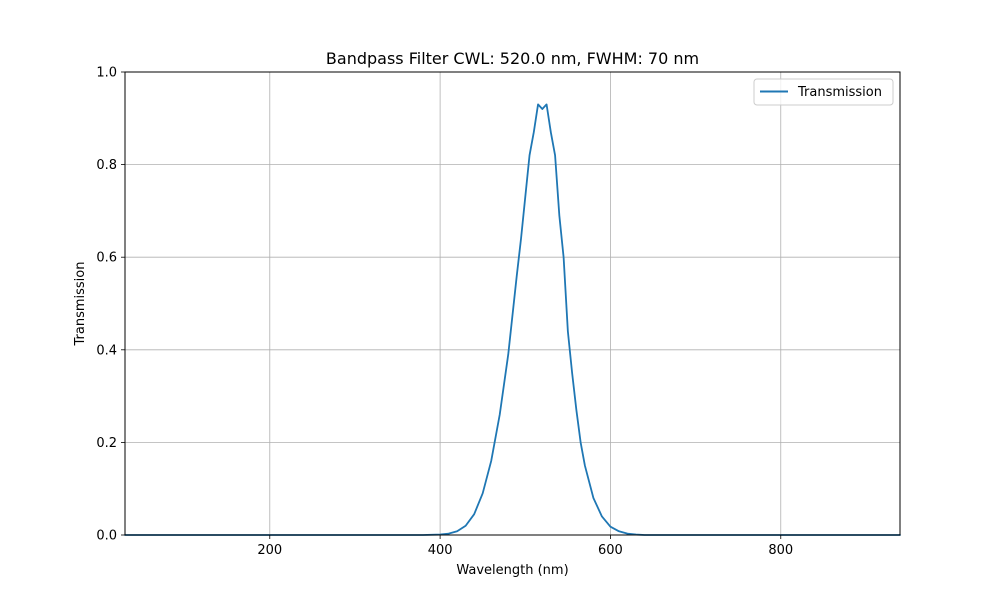  I want to click on legend-label-transmission: Transmission, so click(839, 92).